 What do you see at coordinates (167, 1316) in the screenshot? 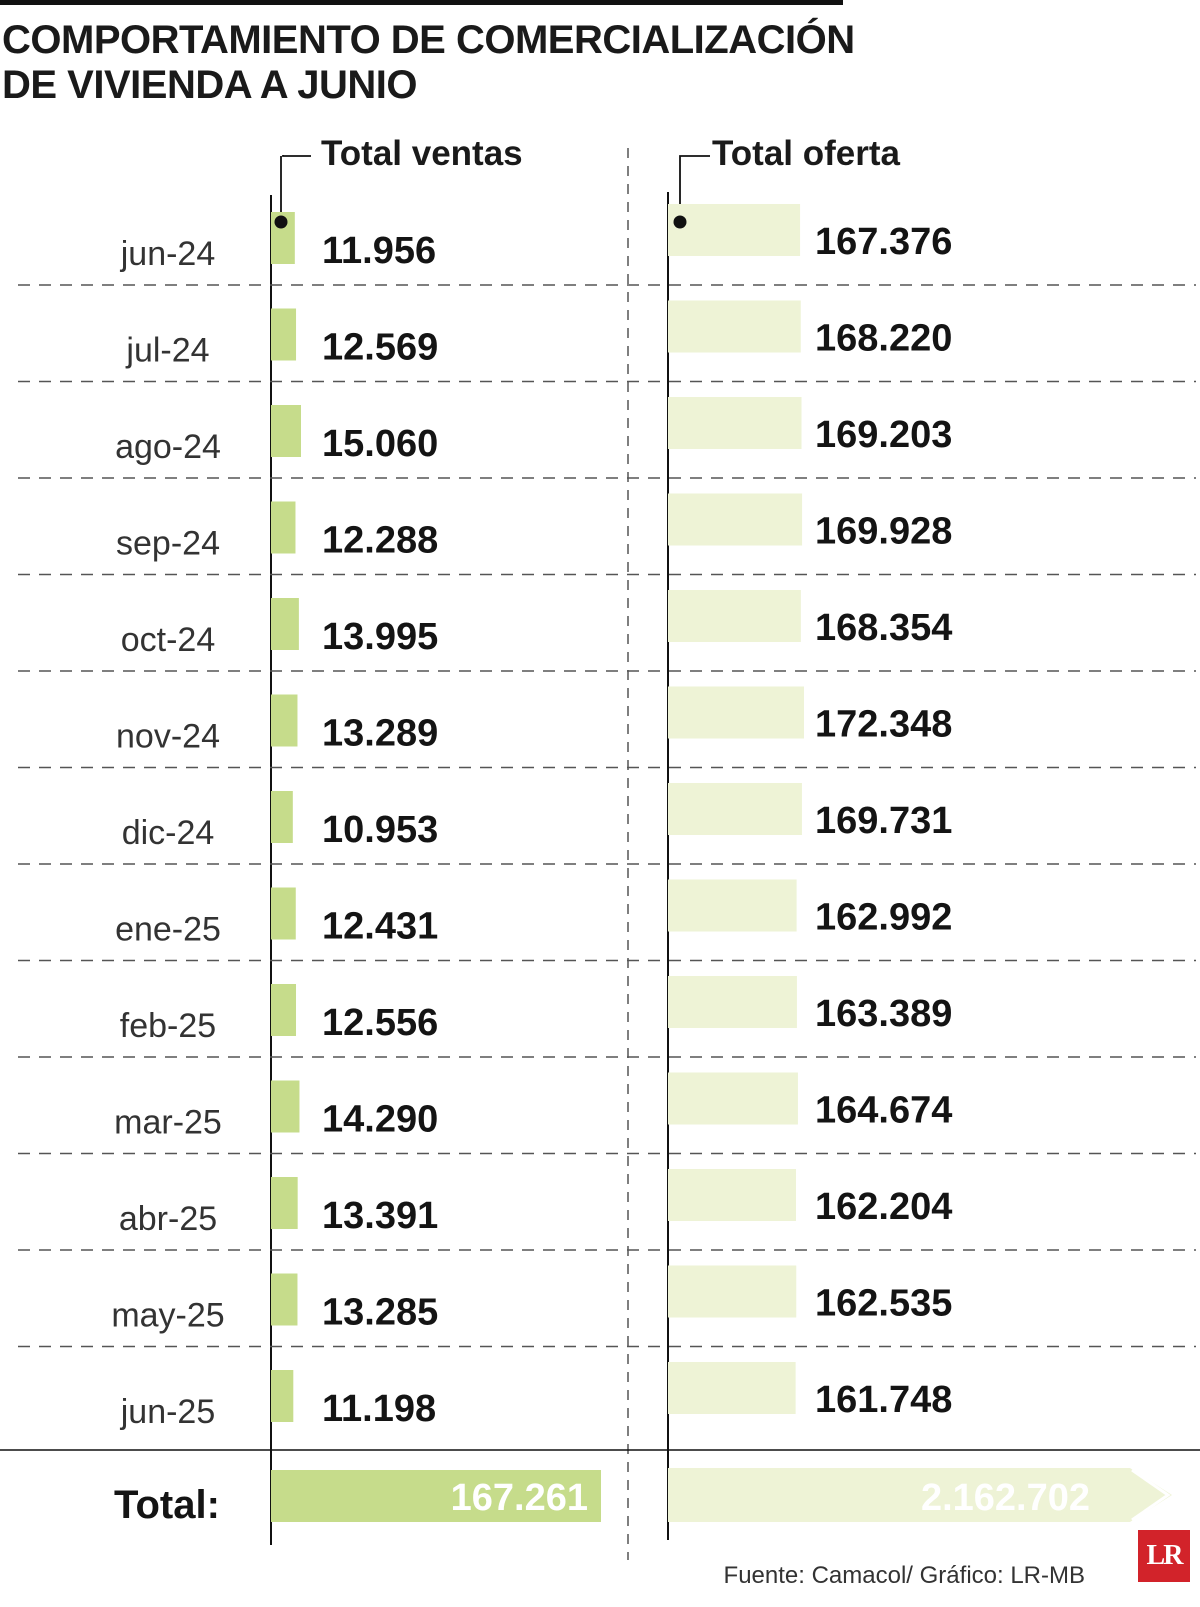
I see `category-label: may-25` at bounding box center [167, 1316].